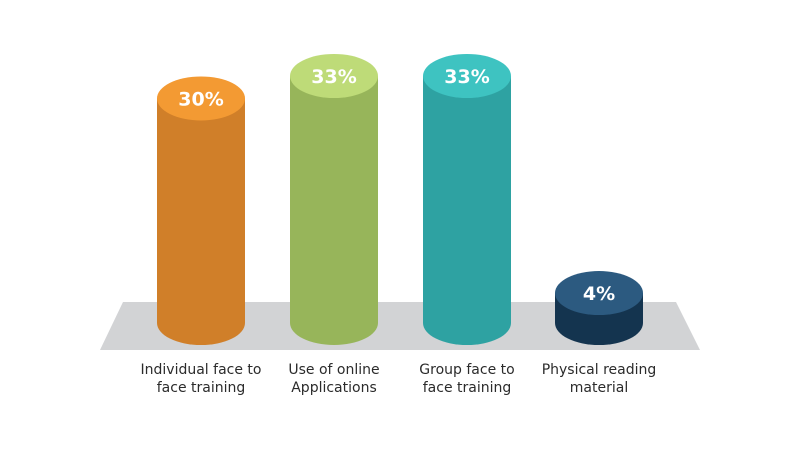 Image resolution: width=800 pixels, height=450 pixels. I want to click on category-label-line: Group face to, so click(466, 370).